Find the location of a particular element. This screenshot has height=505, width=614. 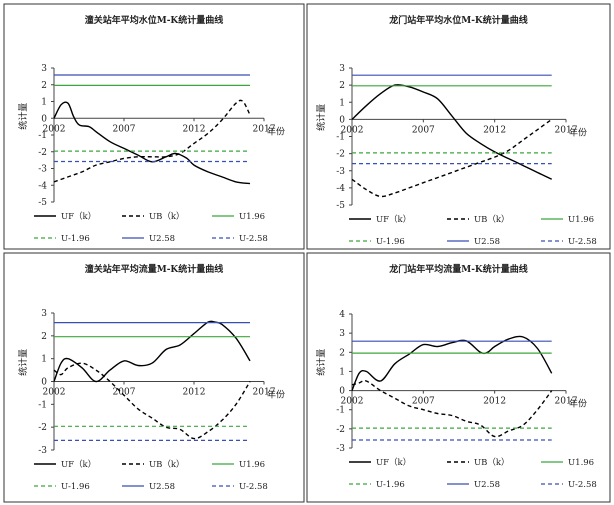

chart-title: 龙门站年平均流量M-K统计量曲线 is located at coordinates (458, 269).